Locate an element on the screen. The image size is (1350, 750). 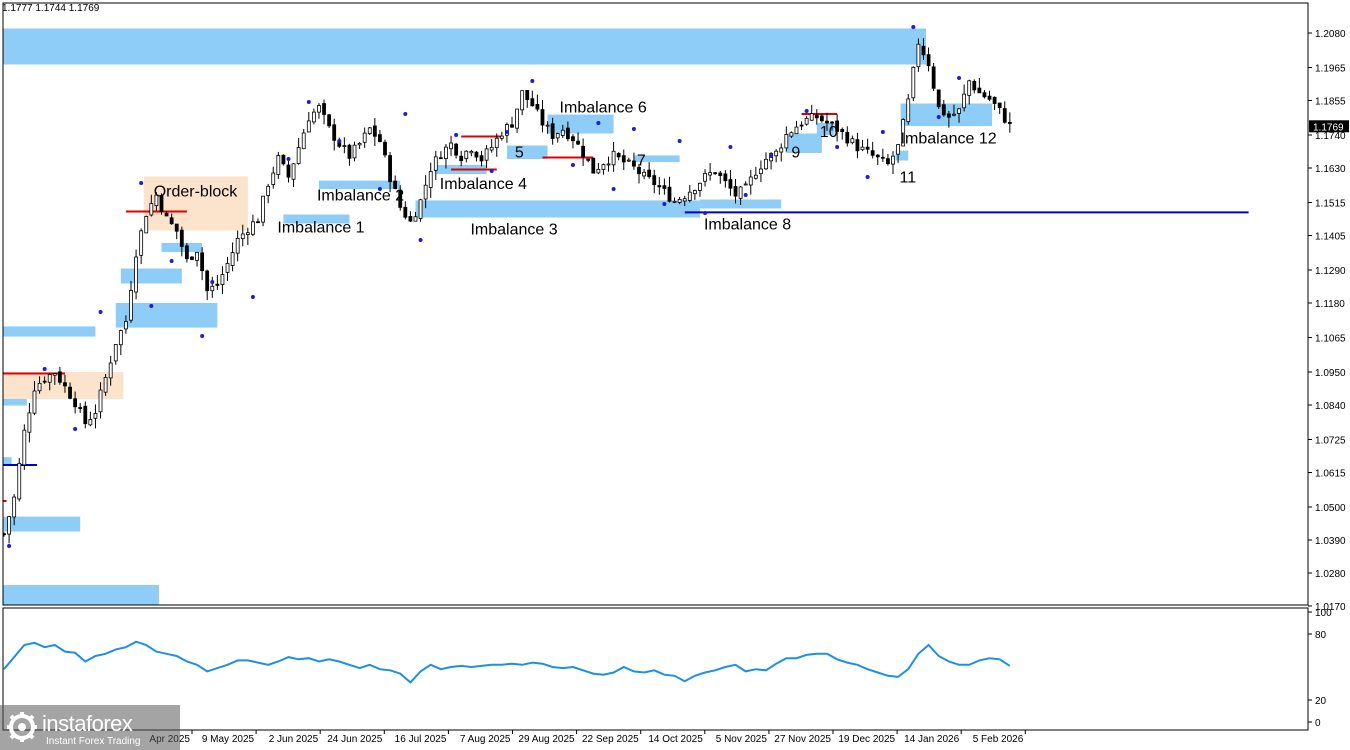
price-tick-label: 1.0390 is located at coordinates (1330, 541).